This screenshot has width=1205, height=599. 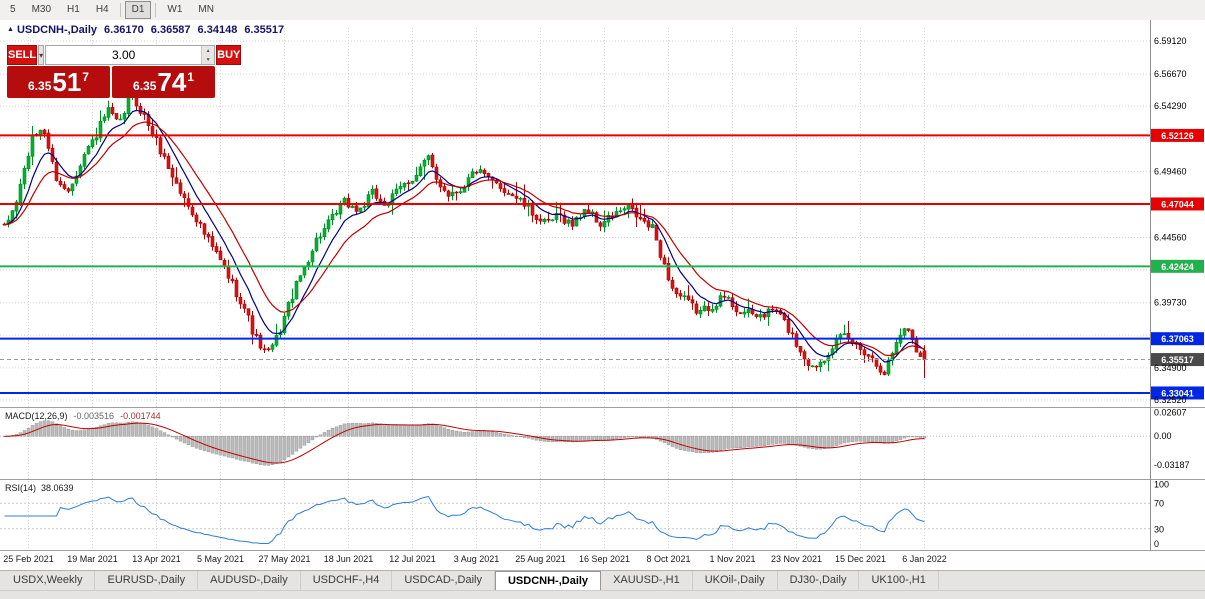 I want to click on svg-text: 6.56670, so click(x=1170, y=74).